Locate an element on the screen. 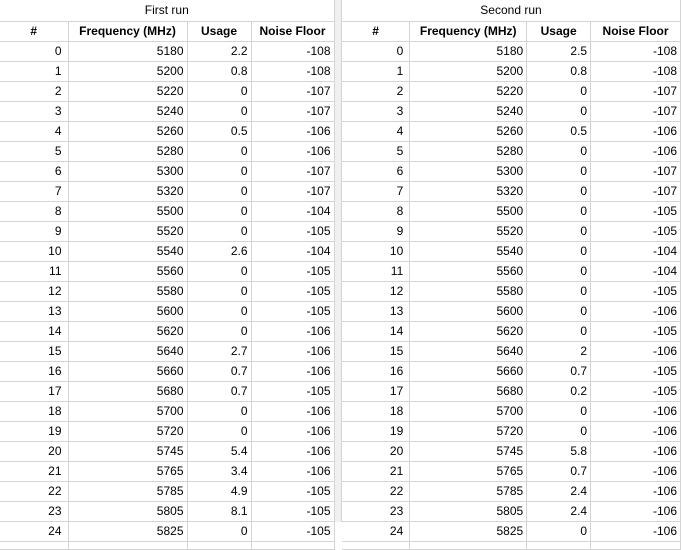  cell-frequency: 5180 is located at coordinates (468, 51).